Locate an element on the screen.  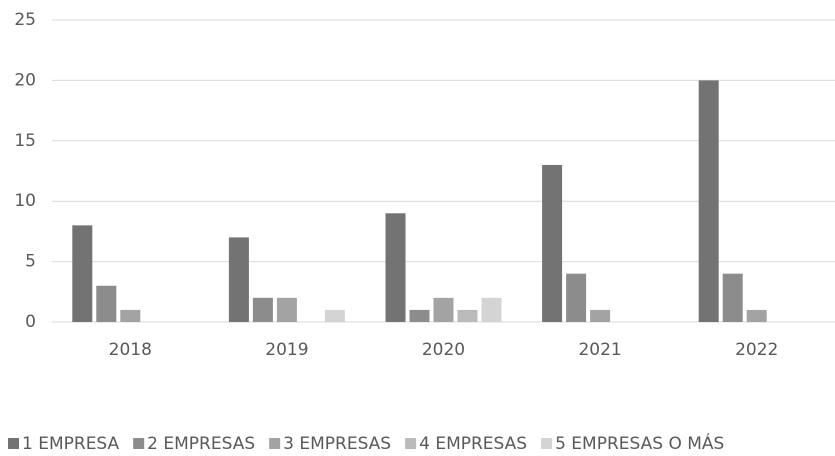
legend-label: 3 EMPRESAS is located at coordinates (337, 444).